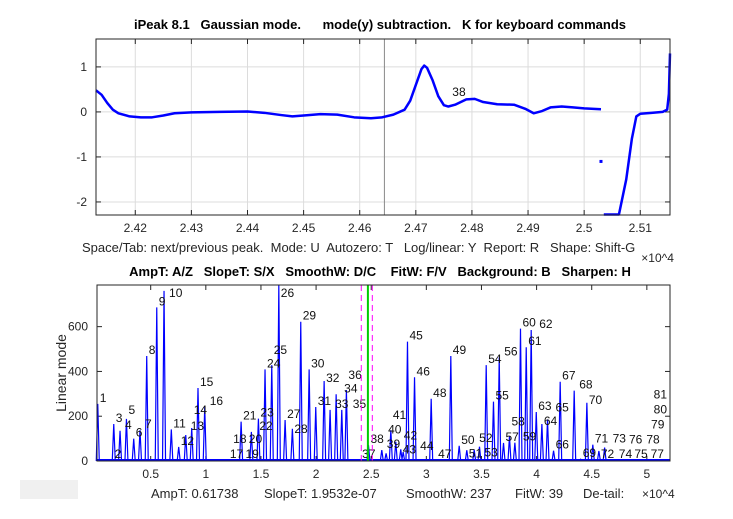 Image resolution: width=733 pixels, height=519 pixels. I want to click on y-axis-label: Linear mode, so click(61, 373).